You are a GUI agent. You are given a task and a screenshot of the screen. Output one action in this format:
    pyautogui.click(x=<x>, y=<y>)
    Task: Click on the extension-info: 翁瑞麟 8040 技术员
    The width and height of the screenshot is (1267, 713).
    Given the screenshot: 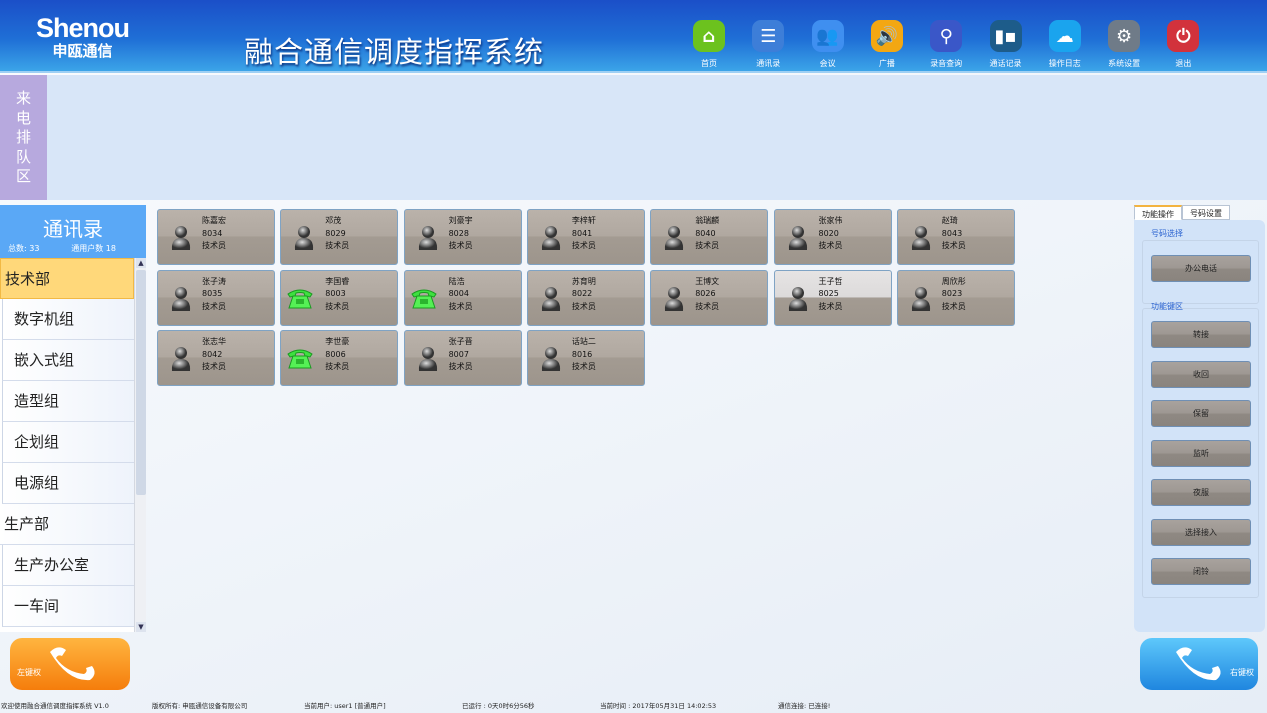 What is the action you would take?
    pyautogui.click(x=707, y=234)
    